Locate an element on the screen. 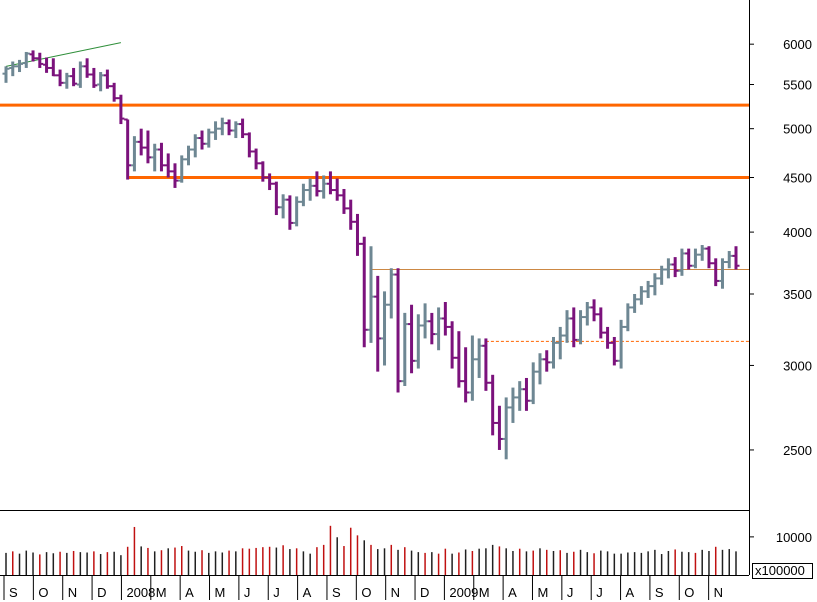 The width and height of the screenshot is (817, 602). time-tick-label: M is located at coordinates (542, 592).